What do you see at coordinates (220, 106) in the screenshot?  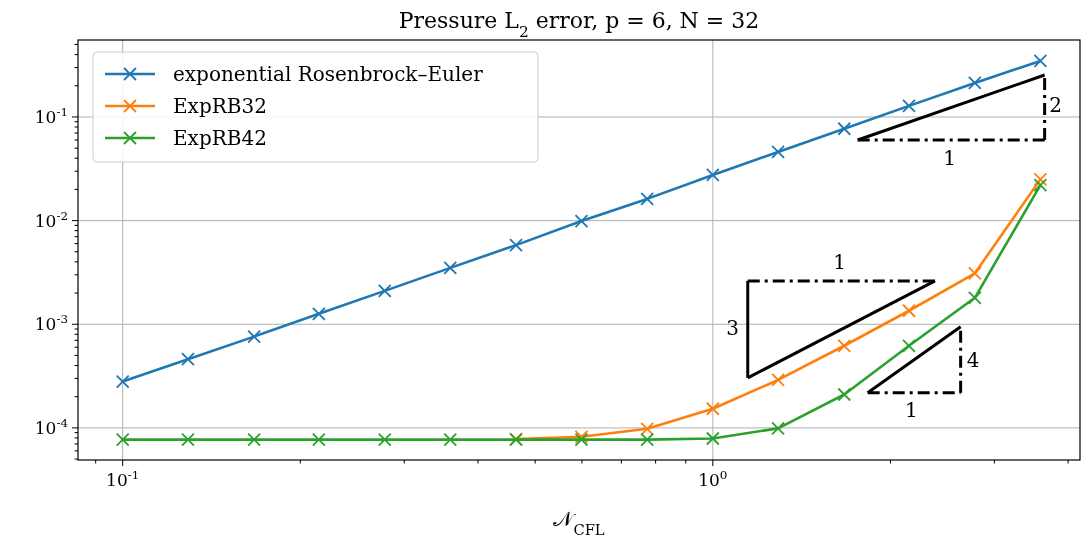 I see `legend-label: ExpRB32` at bounding box center [220, 106].